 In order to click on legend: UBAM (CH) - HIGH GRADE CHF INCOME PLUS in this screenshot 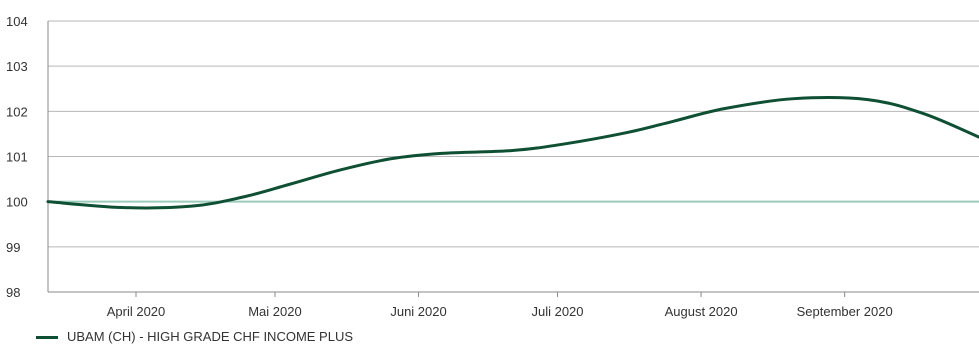, I will do `click(194, 337)`.